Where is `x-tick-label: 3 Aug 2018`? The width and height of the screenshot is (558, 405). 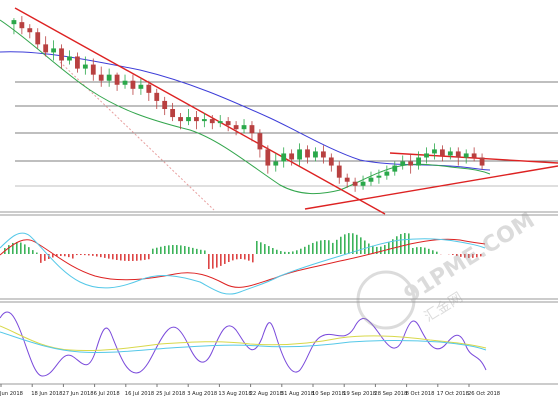
x-tick-label: 3 Aug 2018 is located at coordinates (202, 394).